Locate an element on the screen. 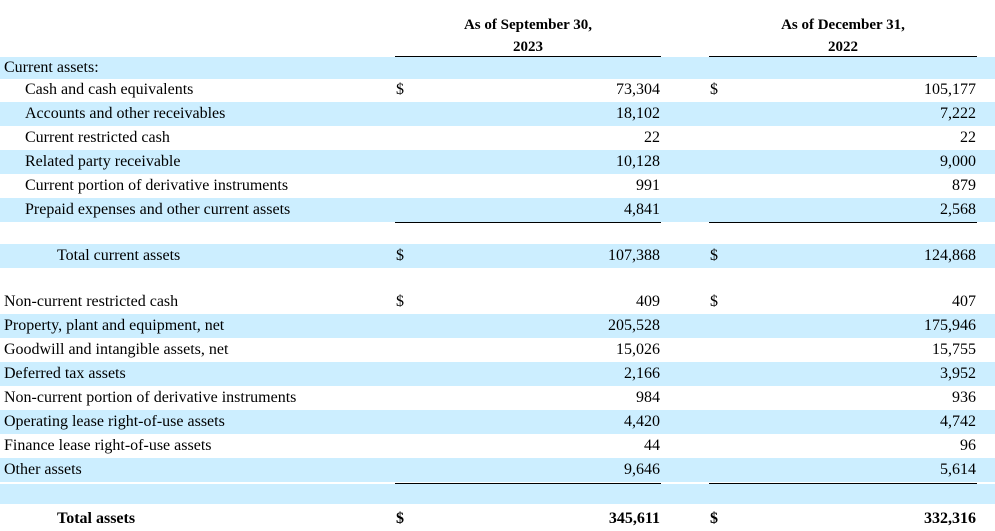 Image resolution: width=995 pixels, height=531 pixels. table-row: Related party receivable 10,128 9,000 is located at coordinates (497, 162).